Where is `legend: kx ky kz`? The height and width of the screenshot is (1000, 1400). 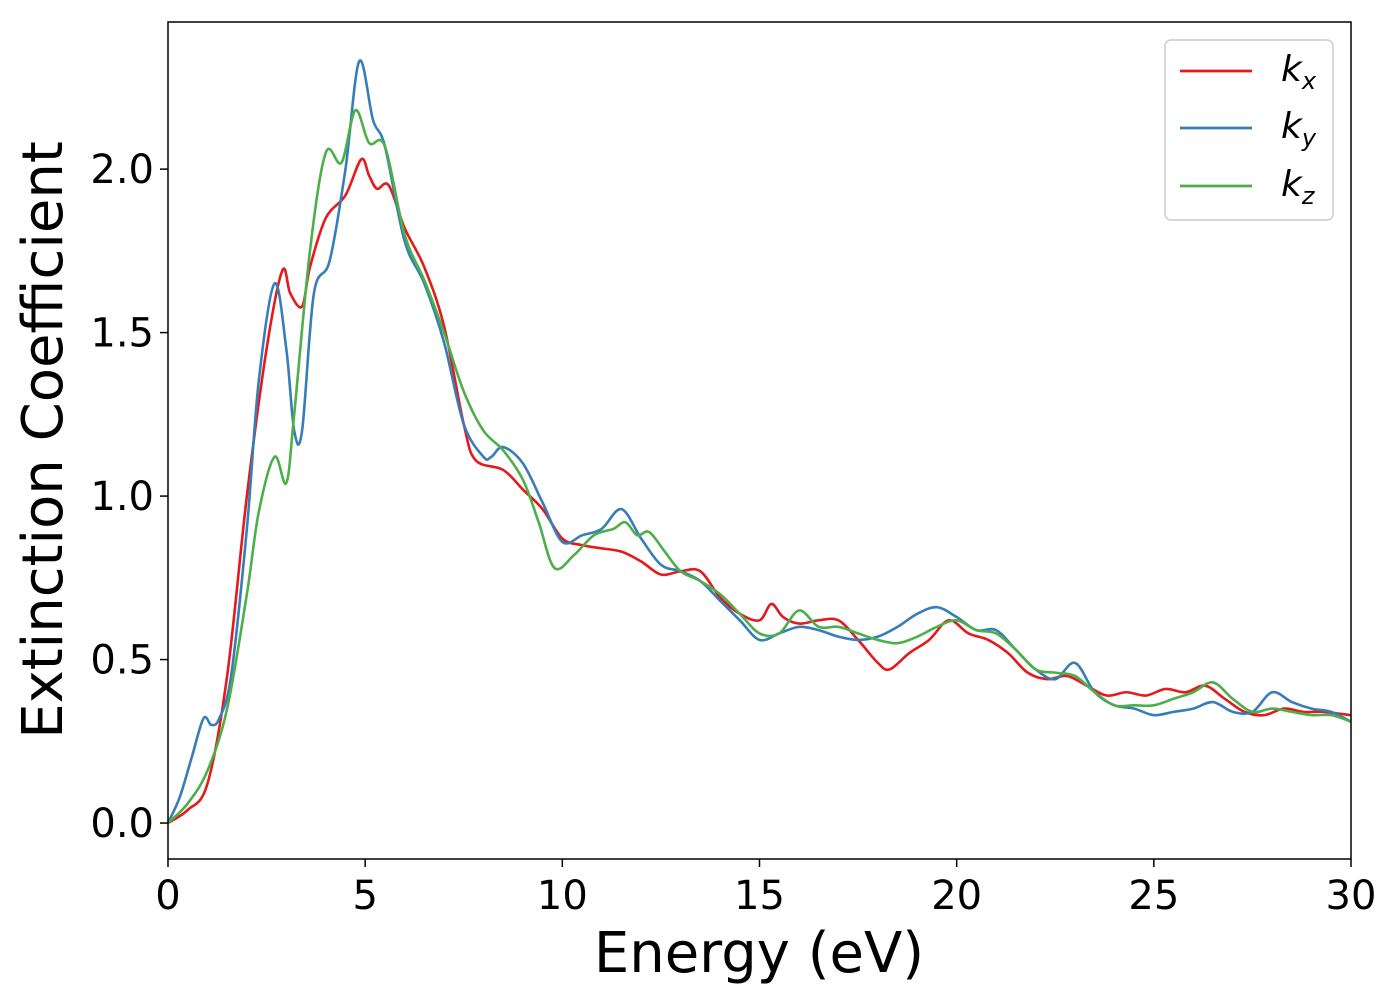
legend: kx ky kz is located at coordinates (1249, 130).